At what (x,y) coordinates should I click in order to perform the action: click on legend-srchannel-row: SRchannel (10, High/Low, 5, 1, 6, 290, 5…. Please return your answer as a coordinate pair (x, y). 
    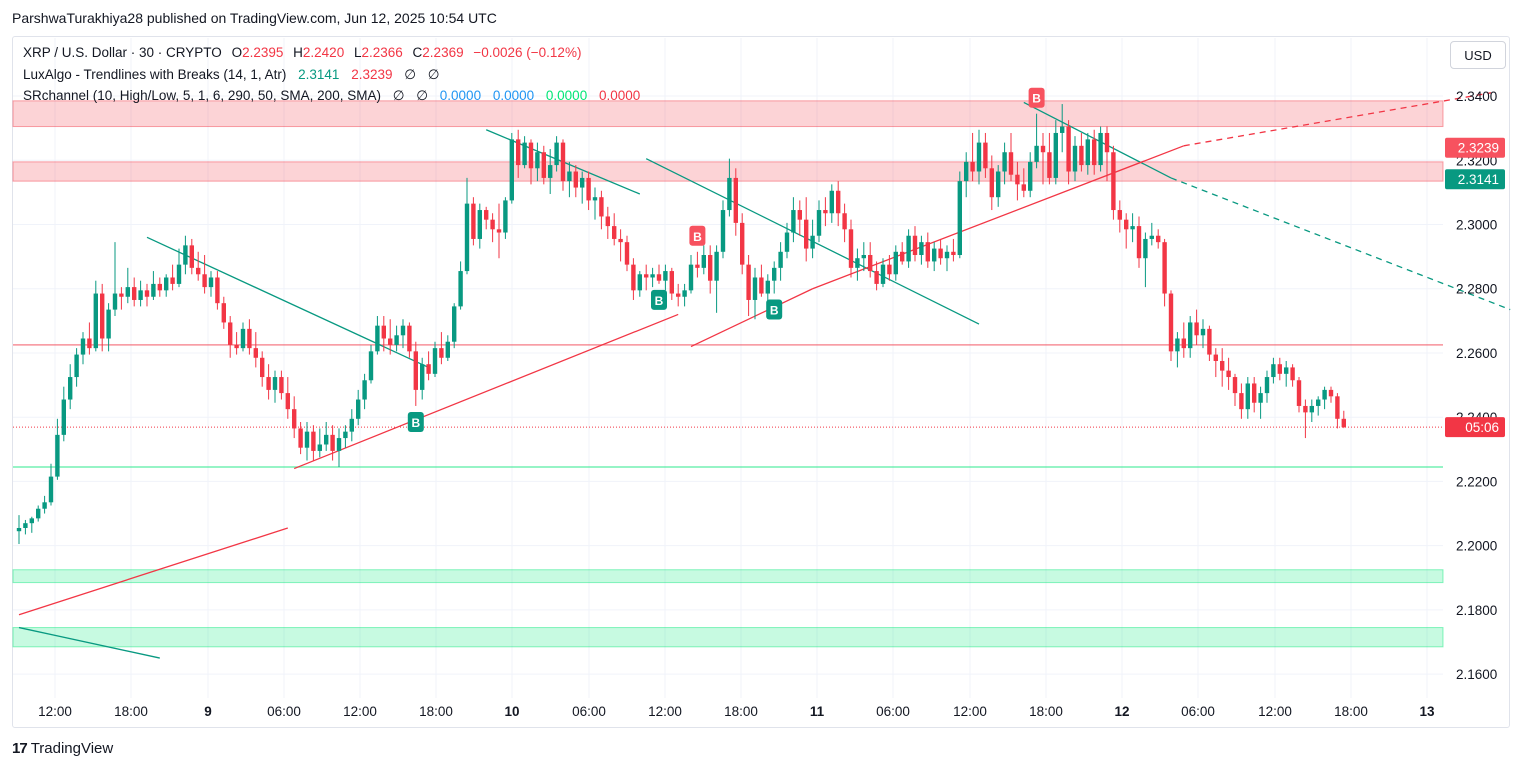
    Looking at the image, I should click on (332, 96).